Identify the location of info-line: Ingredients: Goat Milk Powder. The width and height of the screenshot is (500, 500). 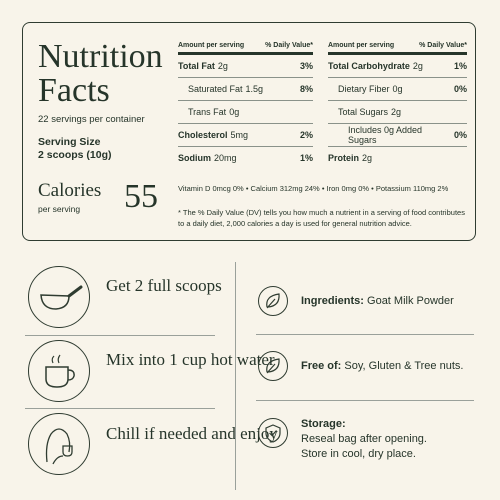
(377, 301).